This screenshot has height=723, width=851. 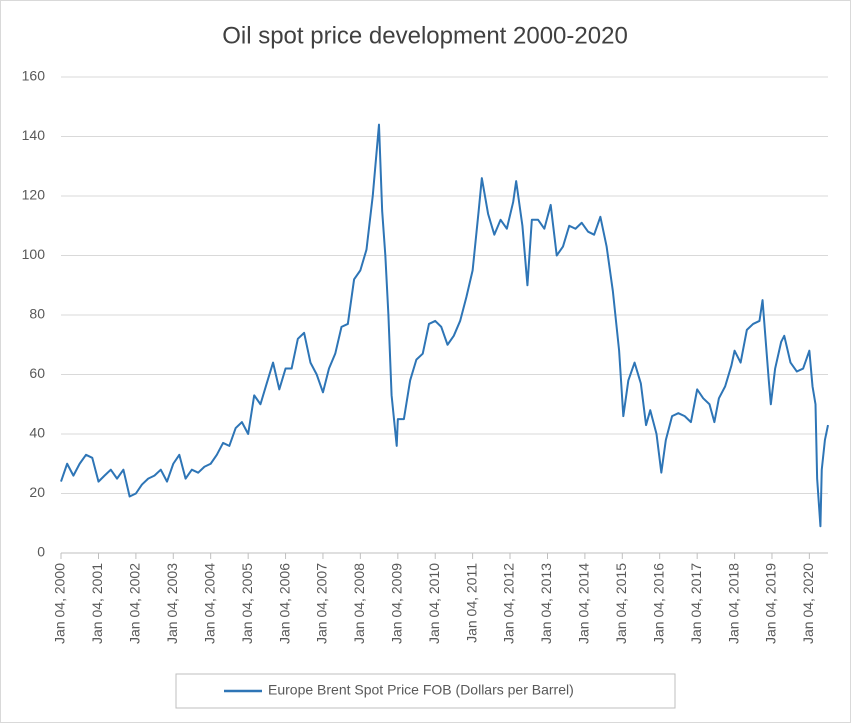 I want to click on x-tick-label: Jan 04, 2007, so click(x=322, y=603).